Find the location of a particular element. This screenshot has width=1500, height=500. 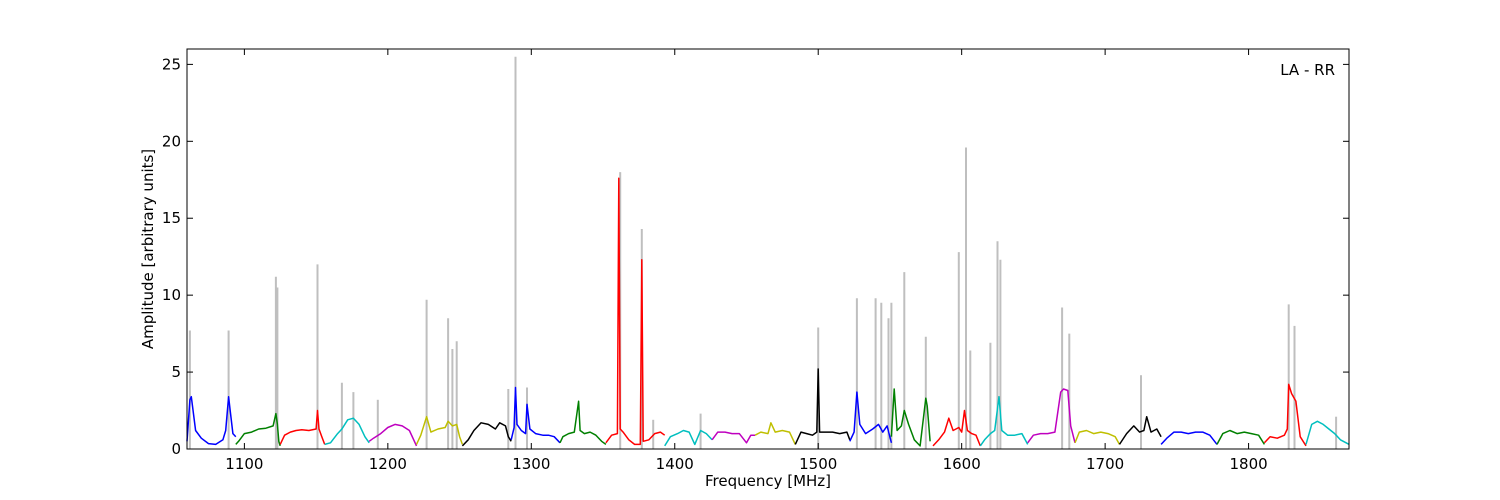

x-tick-label-1100: 1100 is located at coordinates (244, 464).